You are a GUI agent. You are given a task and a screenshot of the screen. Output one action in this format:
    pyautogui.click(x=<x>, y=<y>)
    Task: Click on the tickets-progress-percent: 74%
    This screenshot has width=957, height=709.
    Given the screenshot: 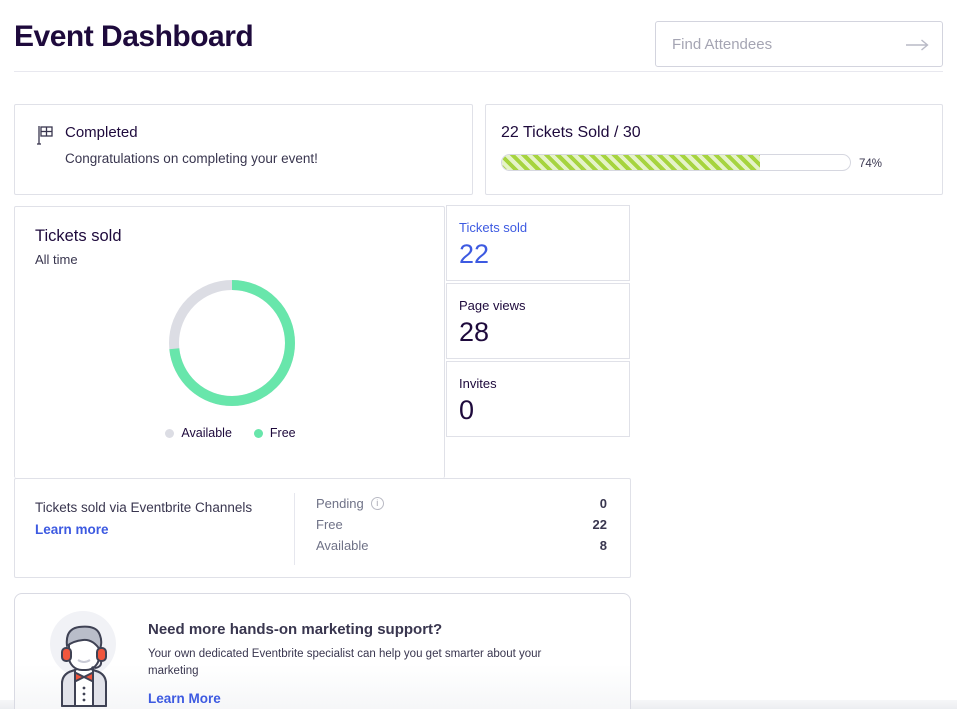 What is the action you would take?
    pyautogui.click(x=871, y=164)
    